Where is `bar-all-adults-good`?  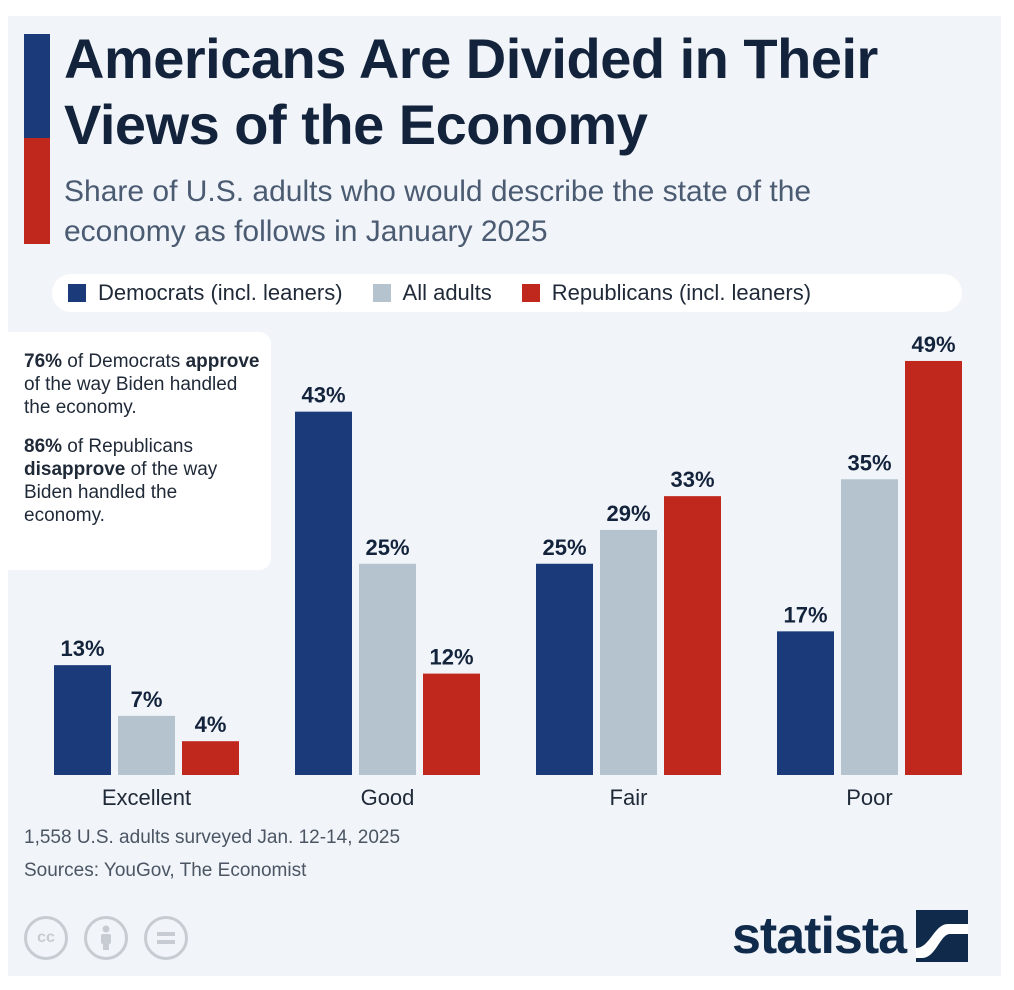
bar-all-adults-good is located at coordinates (387, 669).